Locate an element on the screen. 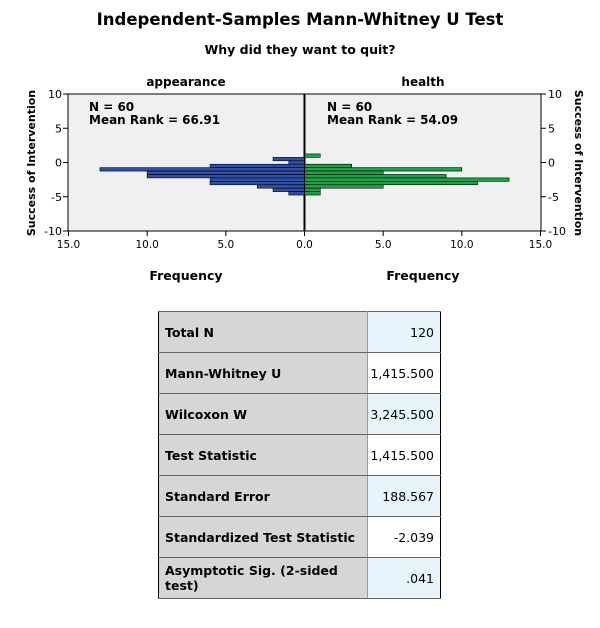  x-tick-label-appearance-1: 10.0 is located at coordinates (146, 245).